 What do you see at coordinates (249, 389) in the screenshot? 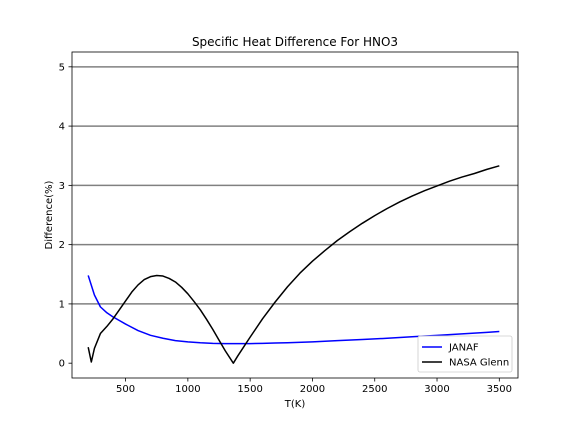
I see `x-tick-label-1500: 1500` at bounding box center [249, 389].